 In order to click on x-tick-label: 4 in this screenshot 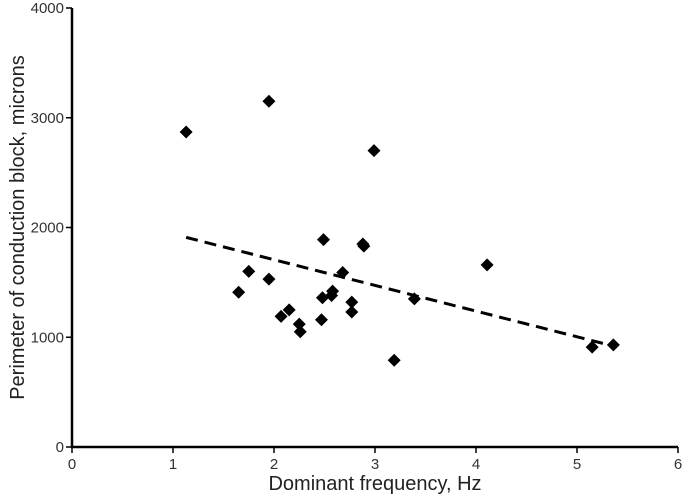, I will do `click(476, 464)`.